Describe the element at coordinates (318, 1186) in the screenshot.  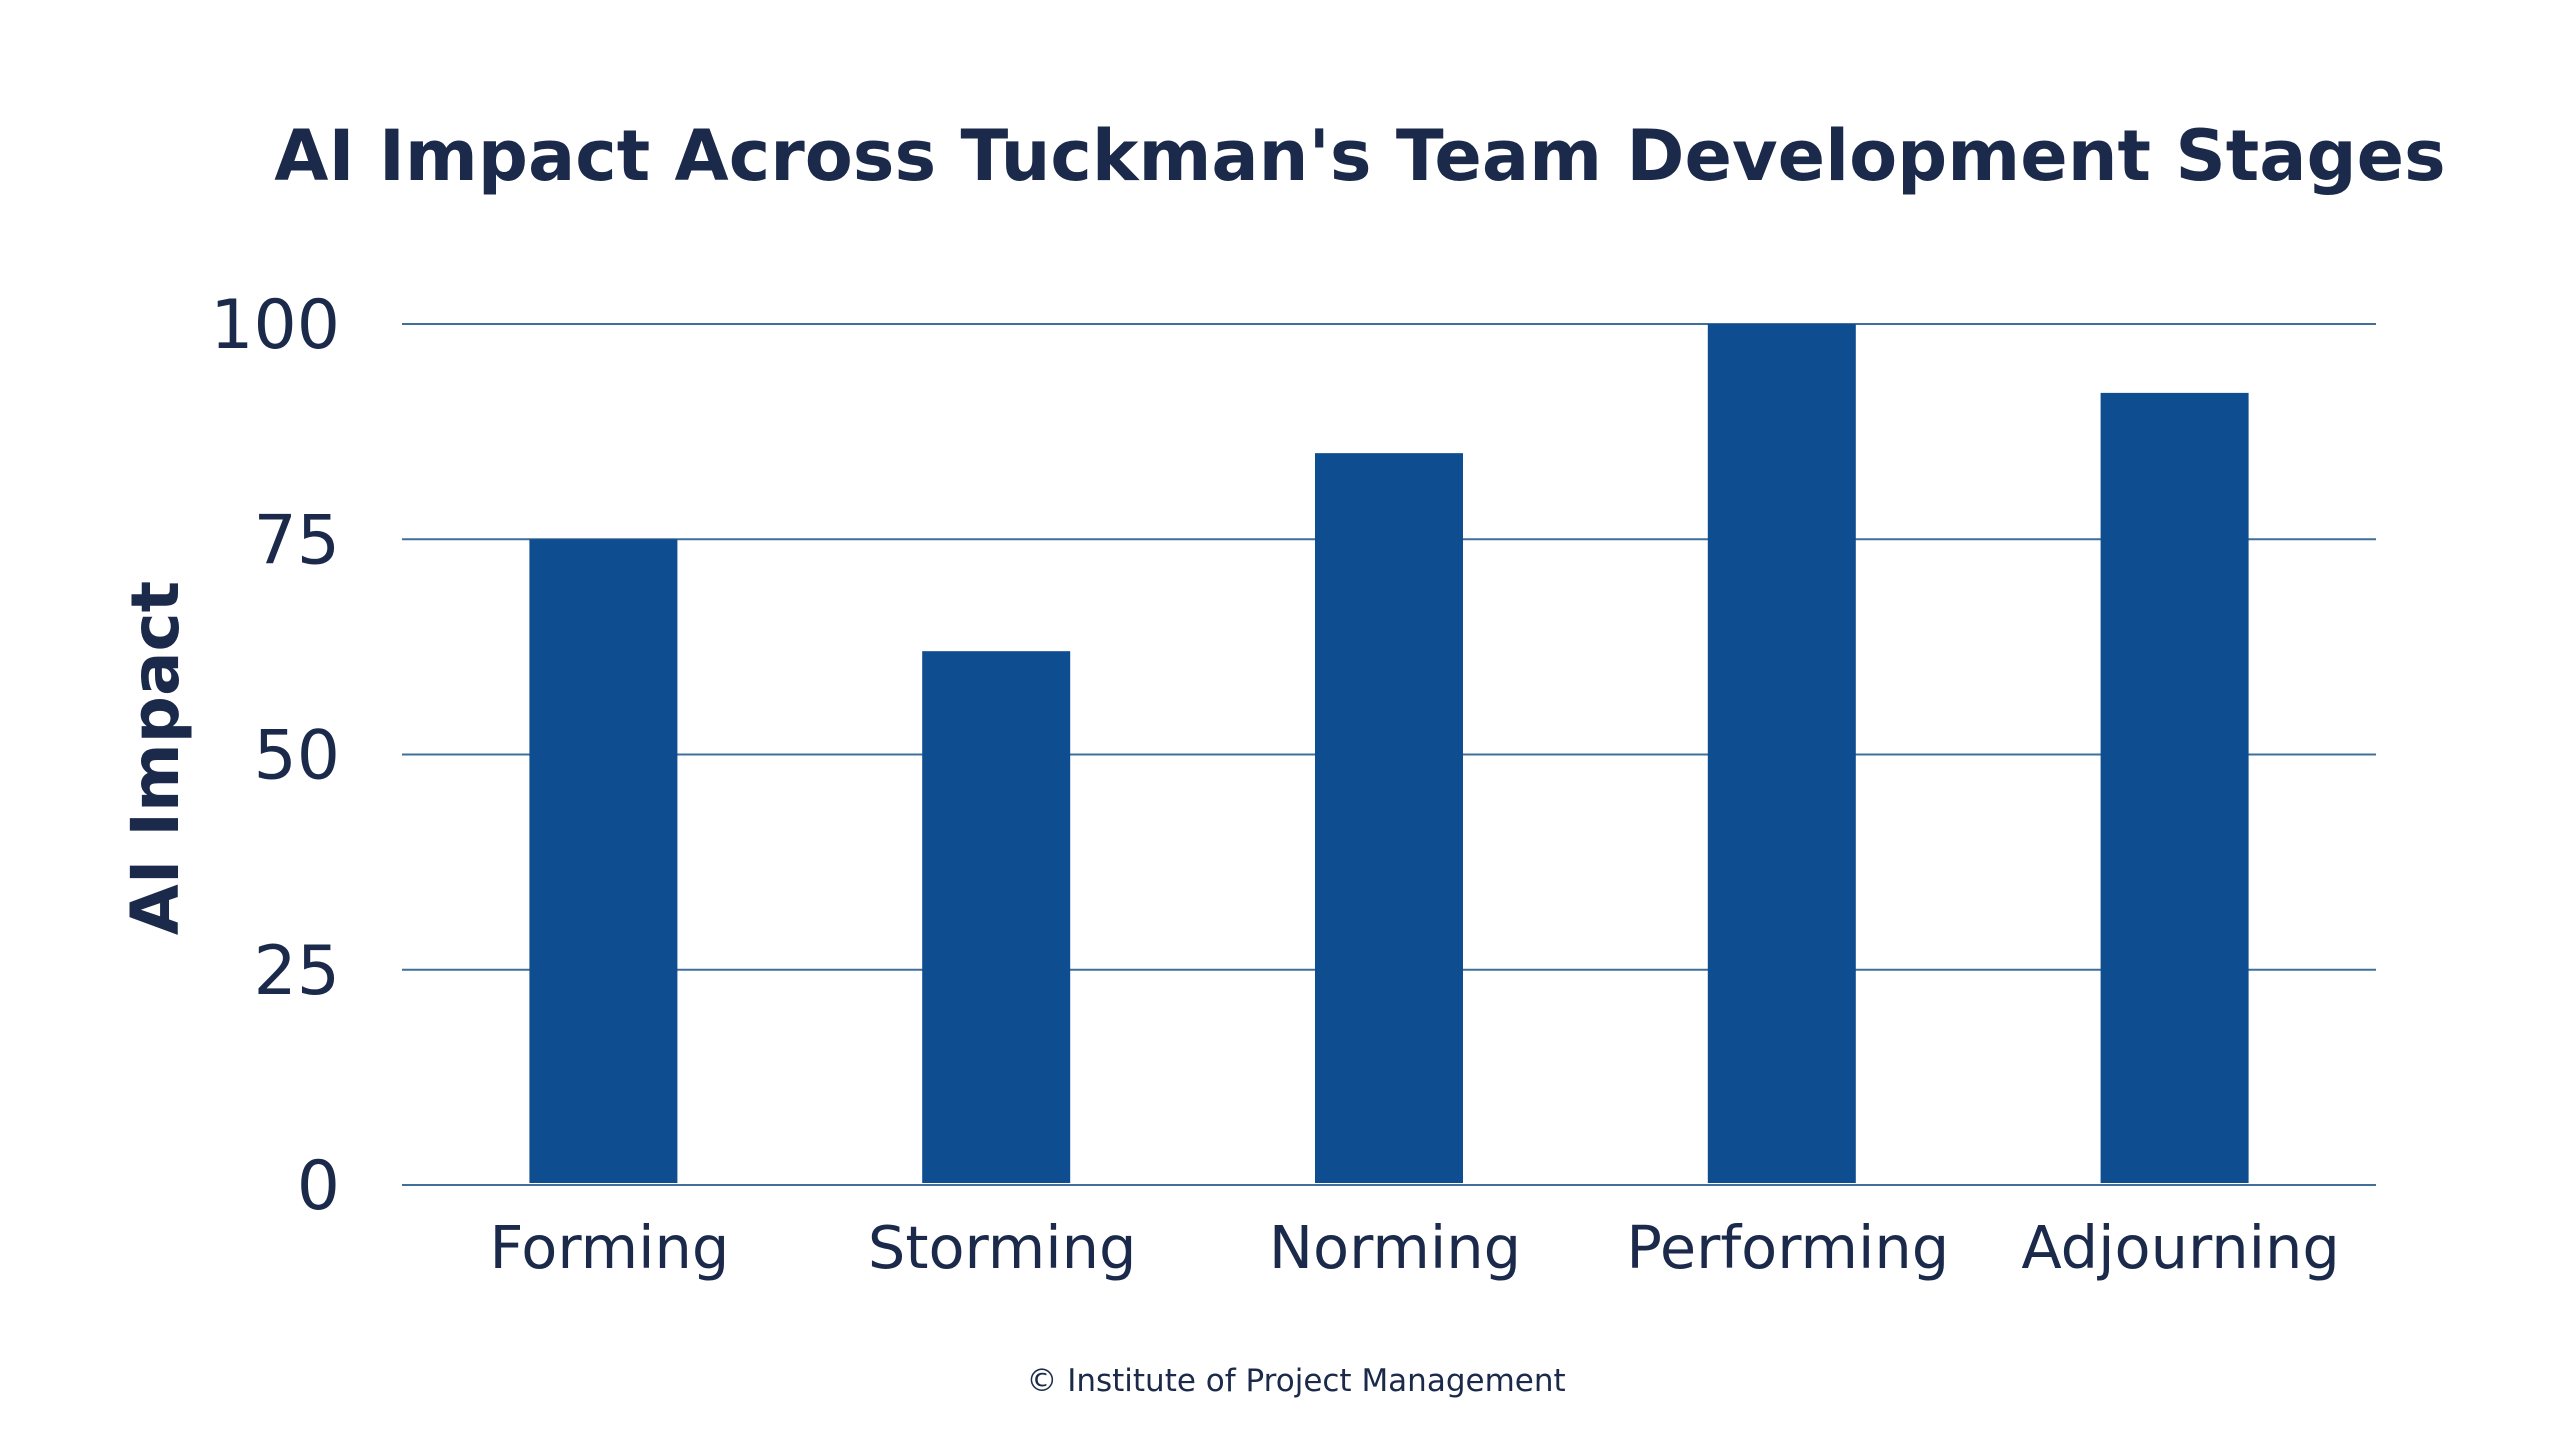
I see `y-tick-label: 0` at that location.